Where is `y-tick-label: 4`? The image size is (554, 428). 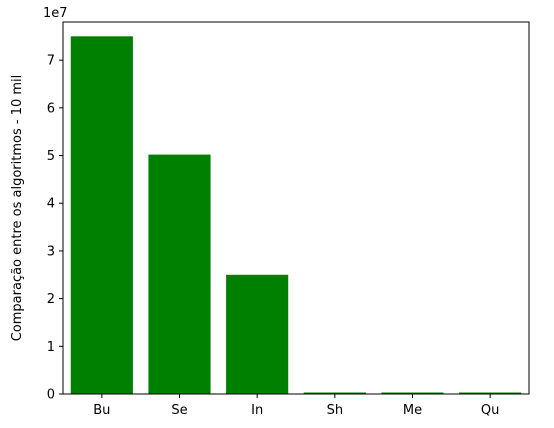
y-tick-label: 4 is located at coordinates (51, 204).